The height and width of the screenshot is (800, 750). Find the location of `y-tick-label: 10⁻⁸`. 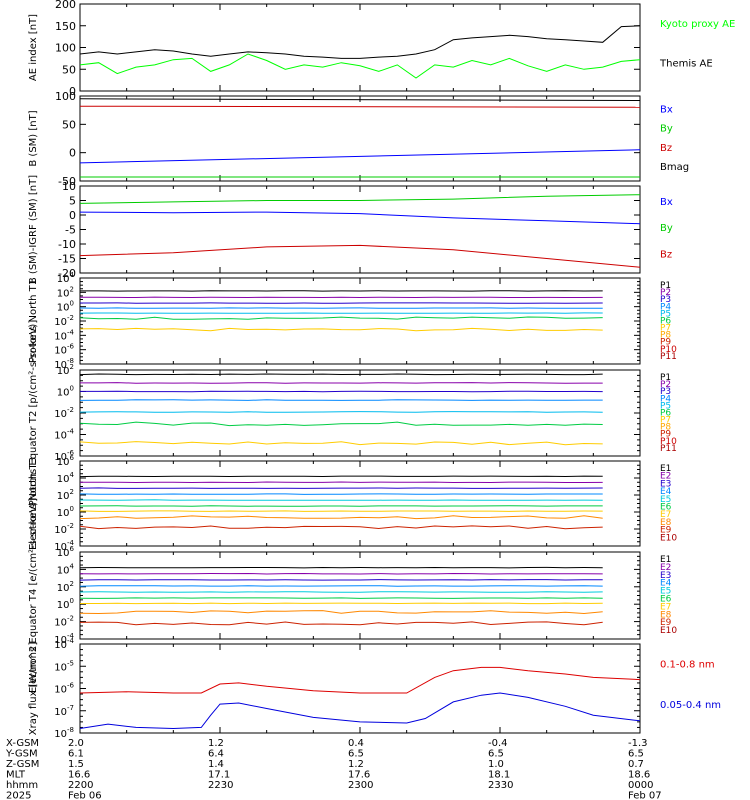

y-tick-label: 10⁻⁸ is located at coordinates (64, 733).